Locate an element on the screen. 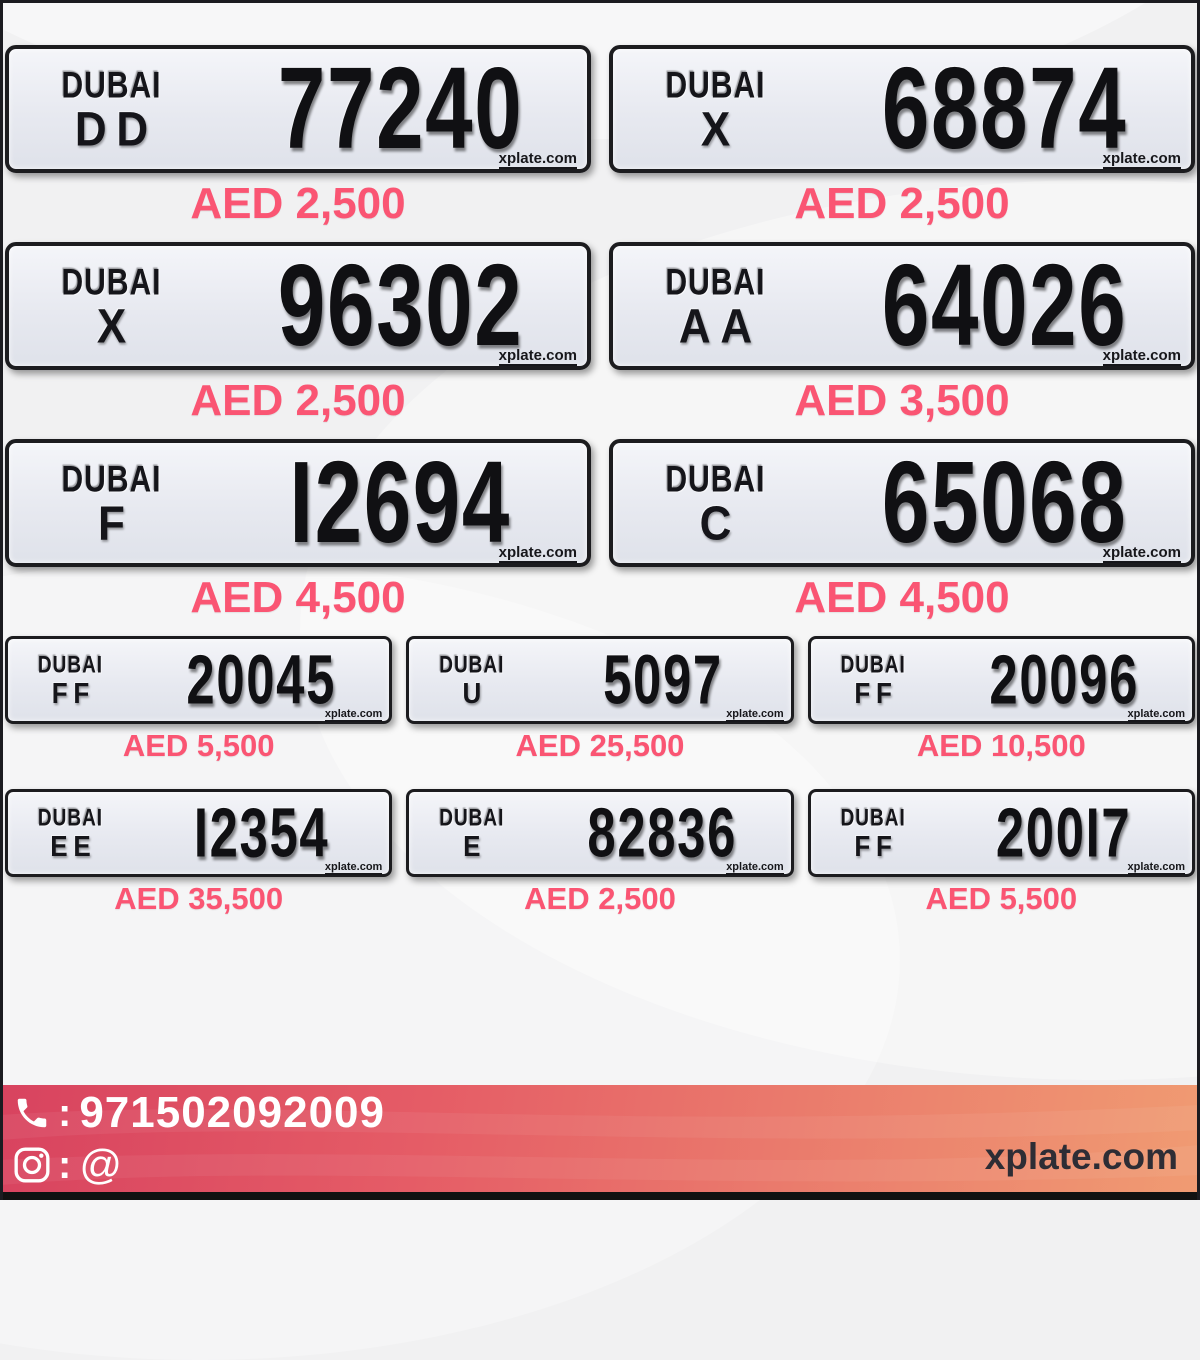 The width and height of the screenshot is (1200, 1360). plate-number: 82836 is located at coordinates (662, 833).